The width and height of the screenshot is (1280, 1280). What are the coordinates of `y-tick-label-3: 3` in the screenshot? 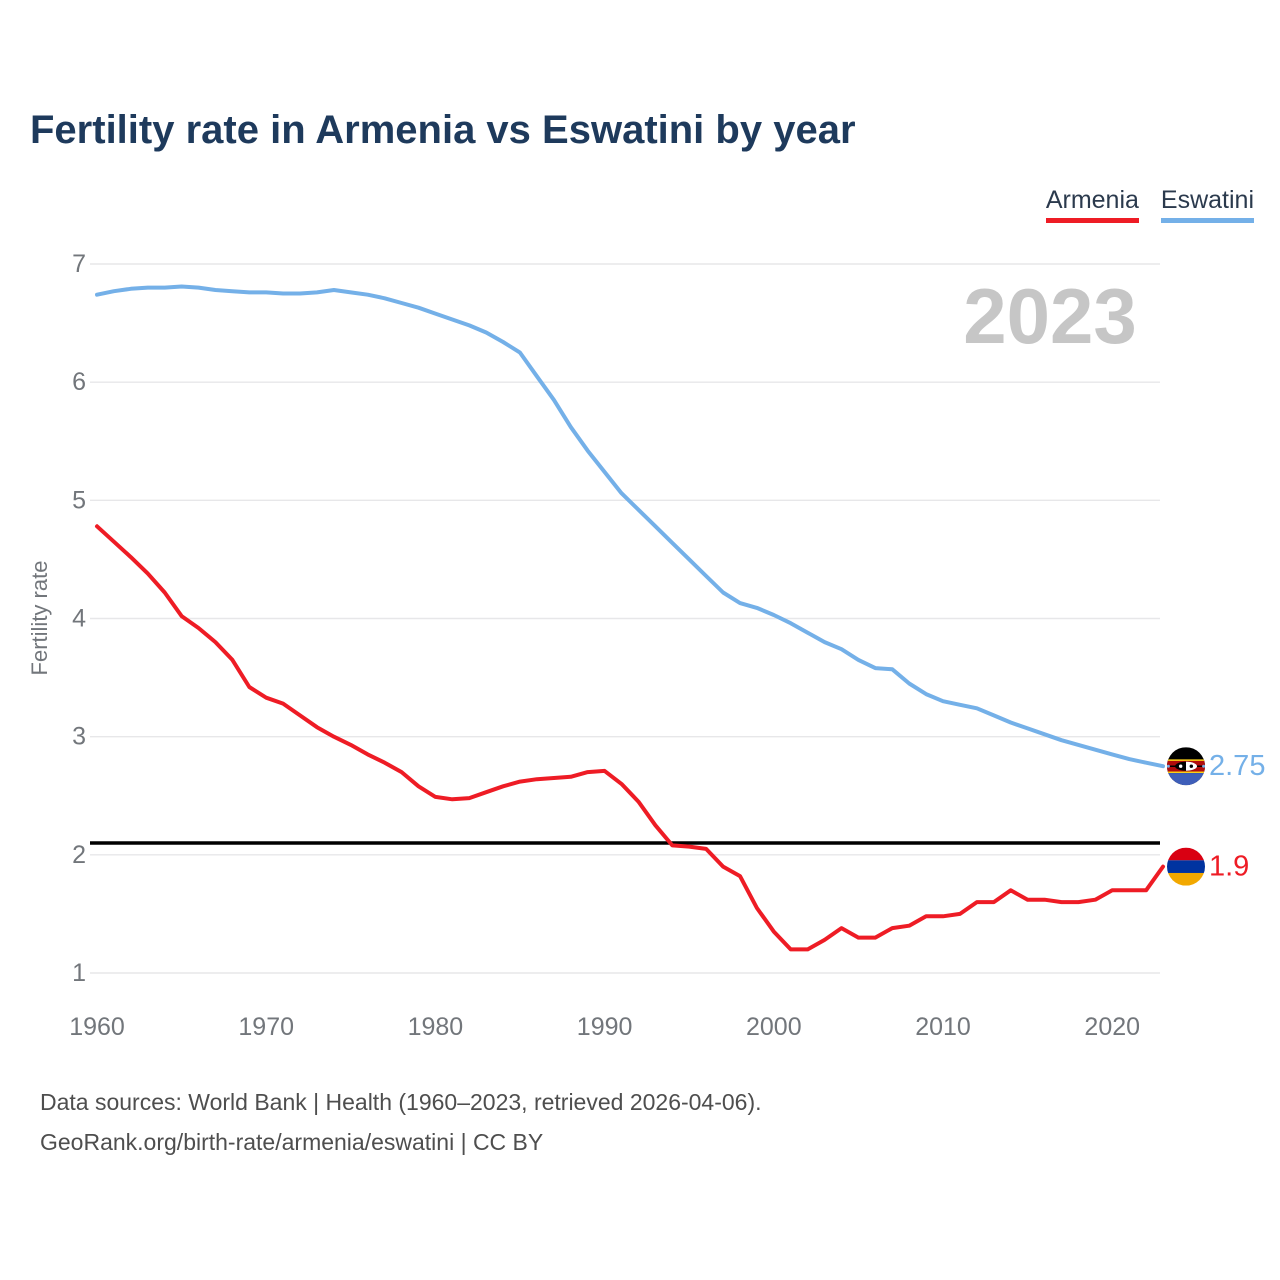 It's located at (79, 737).